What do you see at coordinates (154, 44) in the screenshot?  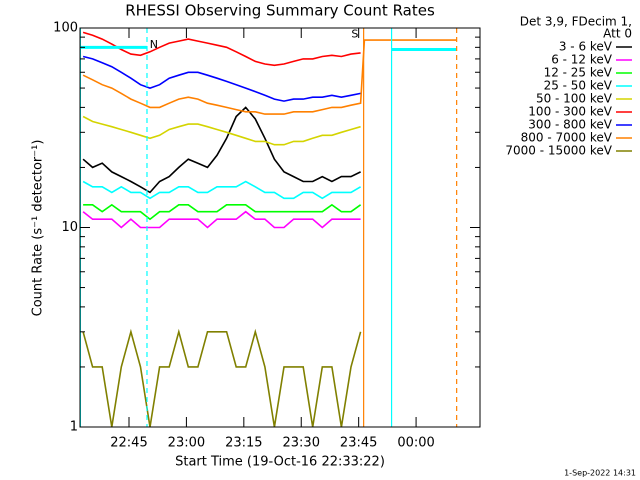 I see `annotation: N` at bounding box center [154, 44].